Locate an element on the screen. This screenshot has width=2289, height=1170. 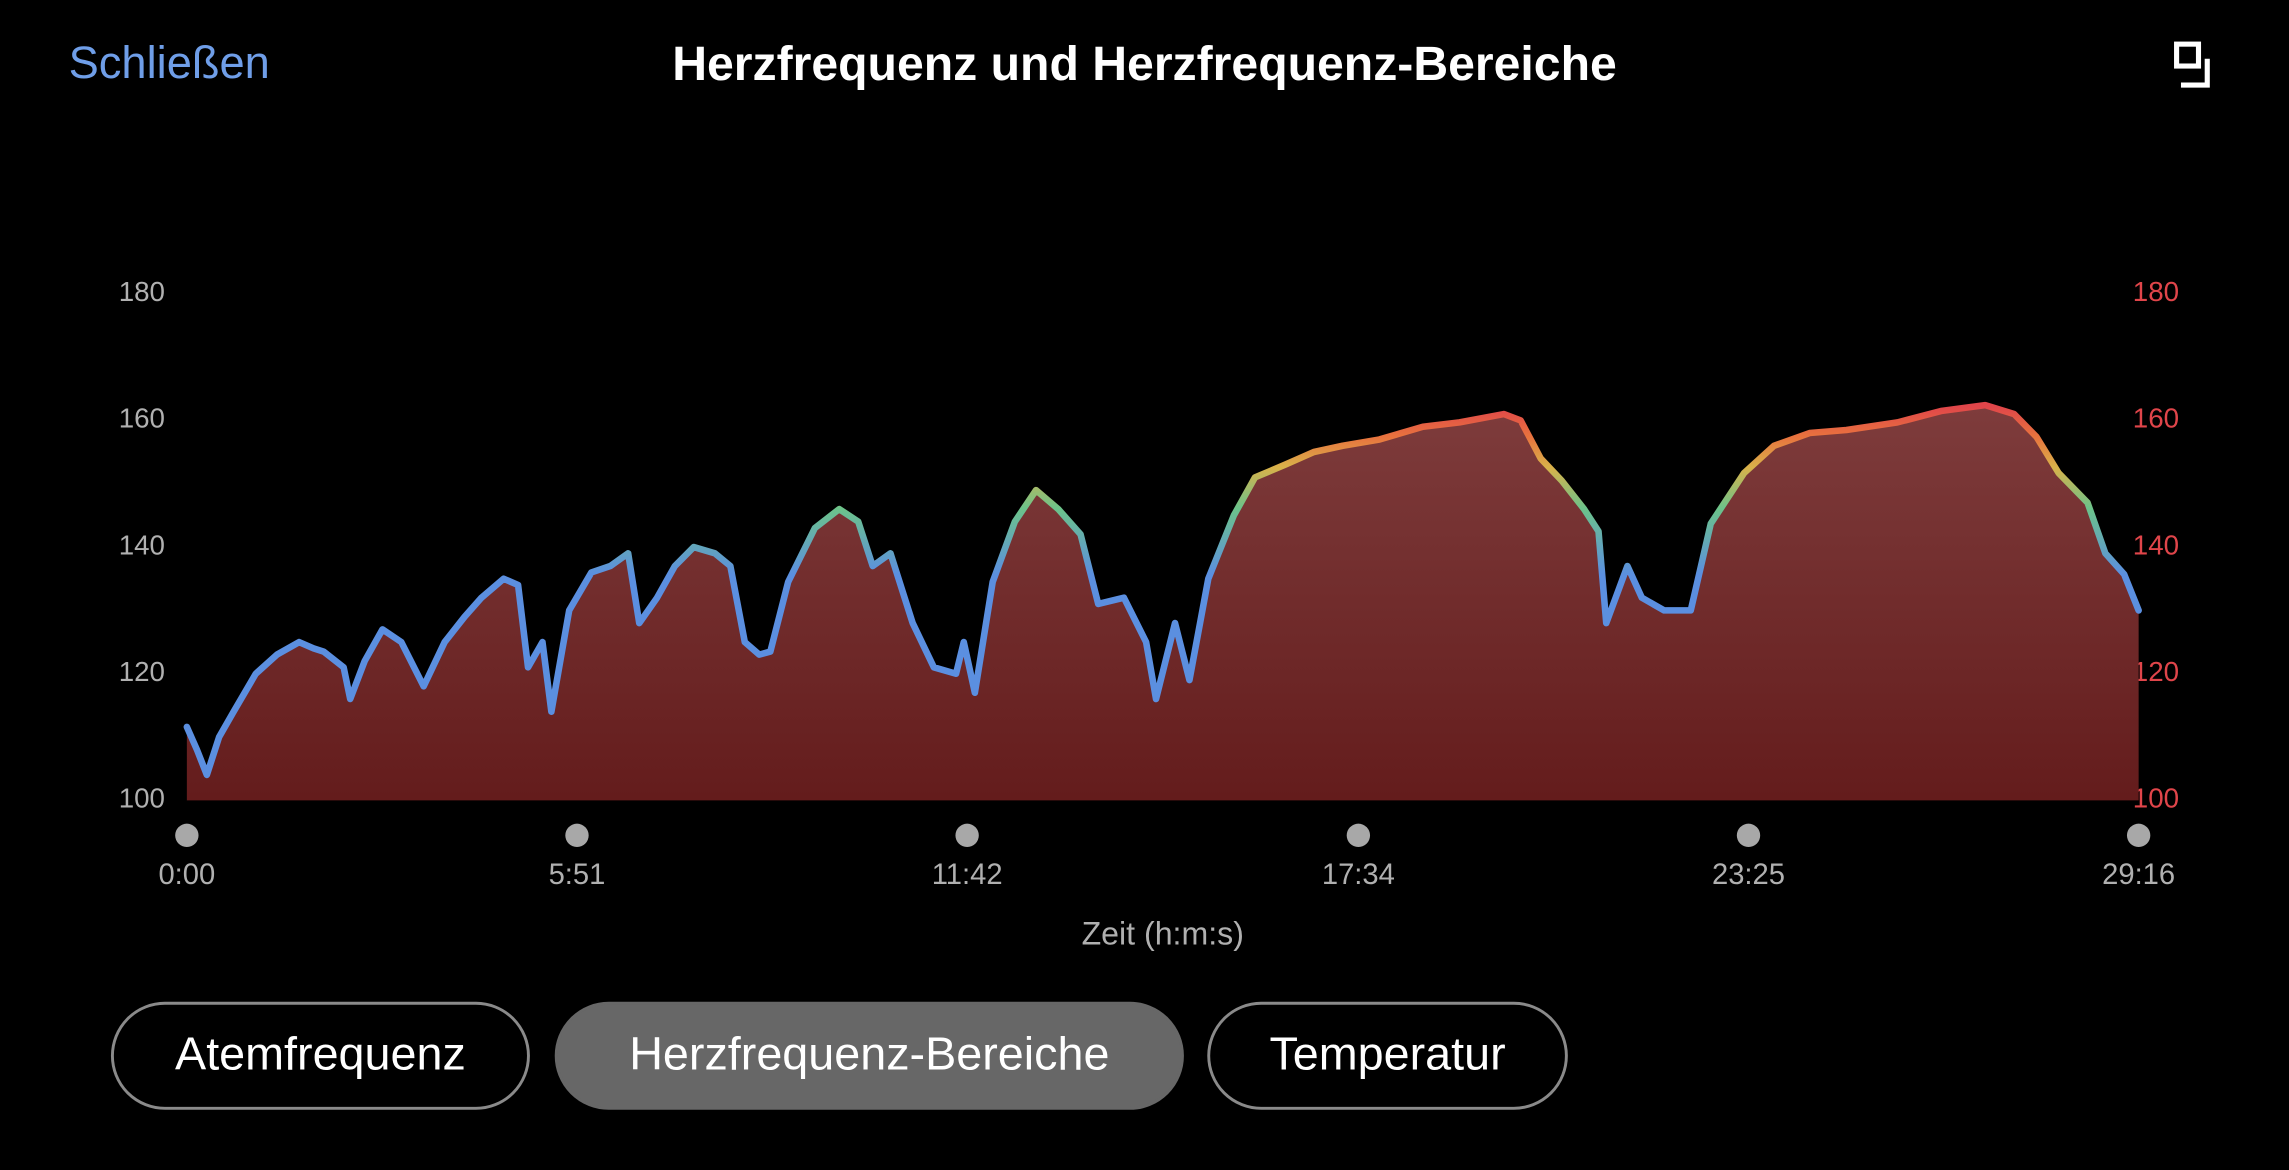
tab-label: Atemfrequenz is located at coordinates (320, 1054).